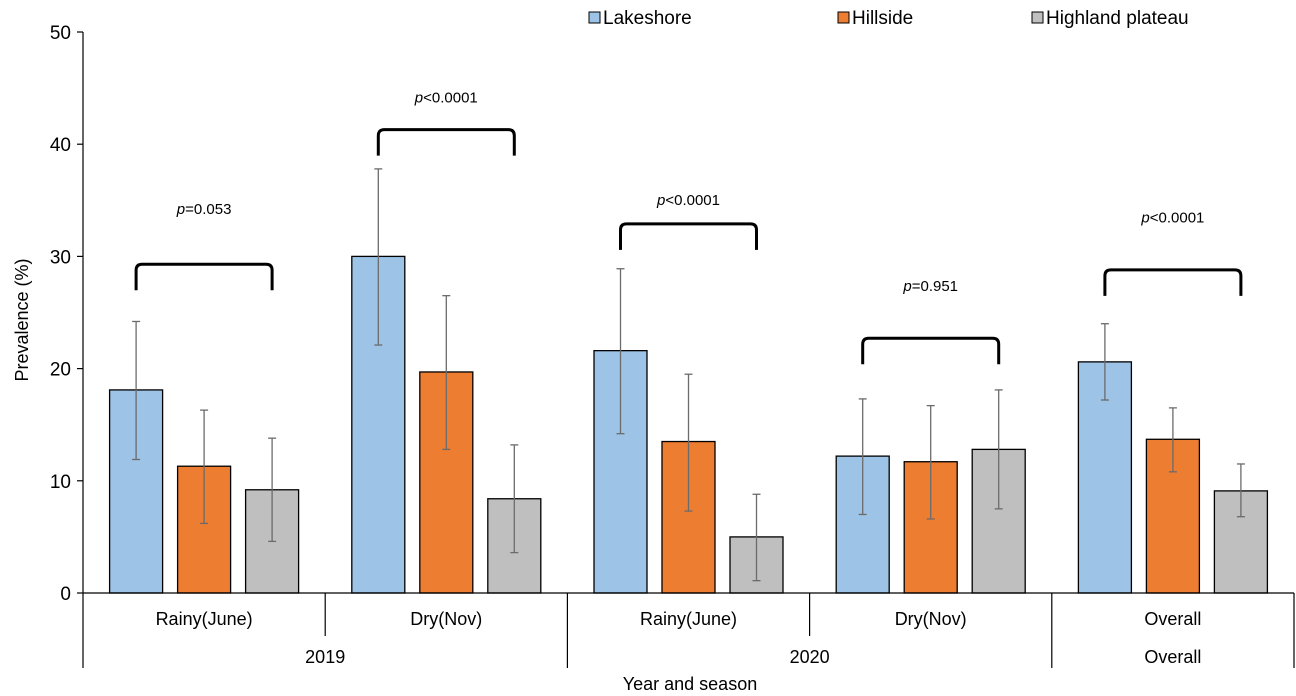 This screenshot has width=1296, height=696. I want to click on y-tick-label: 30, so click(60, 257).